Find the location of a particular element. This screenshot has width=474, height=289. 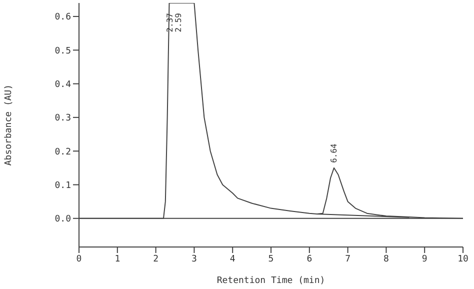

annotation: 2.59 is located at coordinates (178, 22).